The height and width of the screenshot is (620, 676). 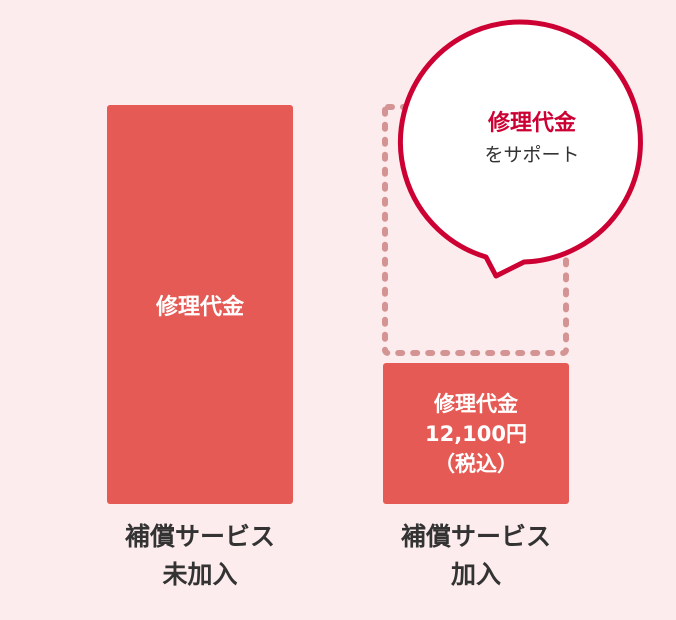 I want to click on bubble-title: 修理代金, so click(x=531, y=123).